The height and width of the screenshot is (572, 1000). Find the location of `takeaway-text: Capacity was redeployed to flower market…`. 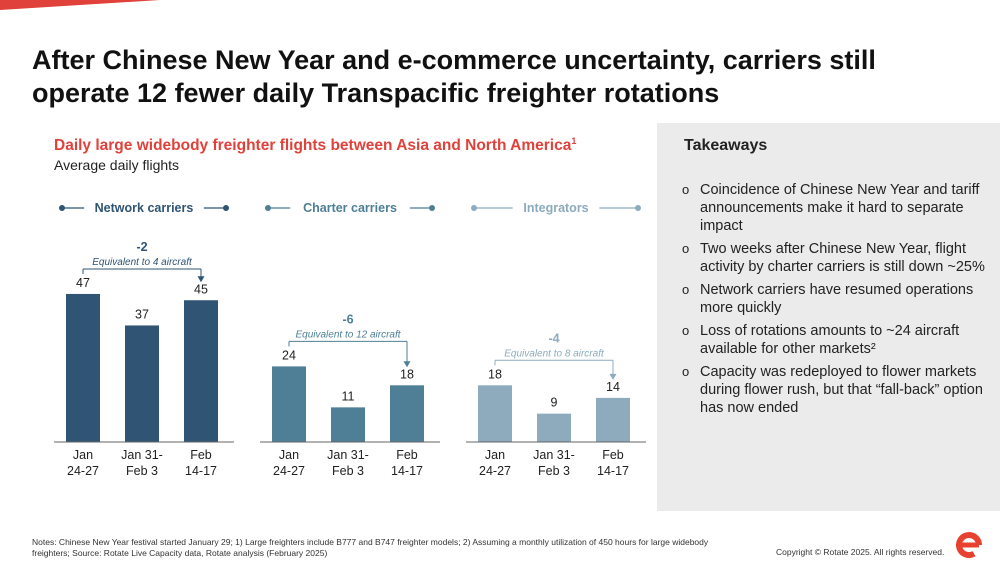

takeaway-text: Capacity was redeployed to flower market… is located at coordinates (841, 390).